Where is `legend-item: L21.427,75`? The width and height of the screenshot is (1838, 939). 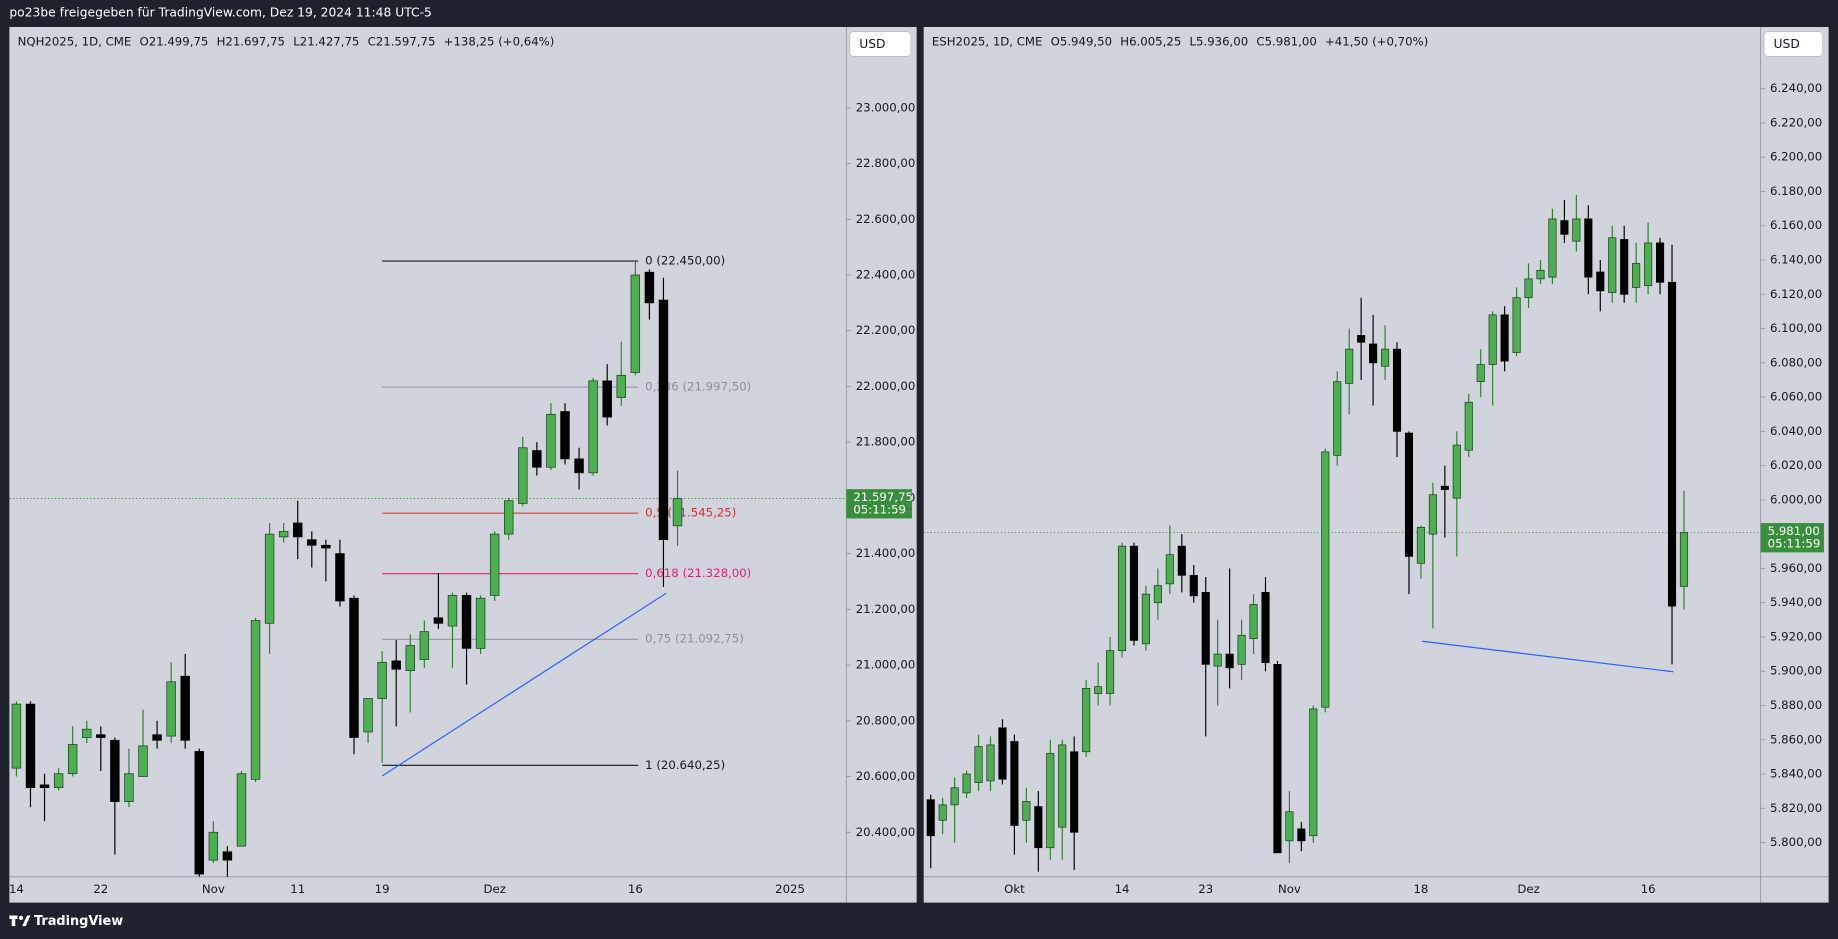 legend-item: L21.427,75 is located at coordinates (326, 42).